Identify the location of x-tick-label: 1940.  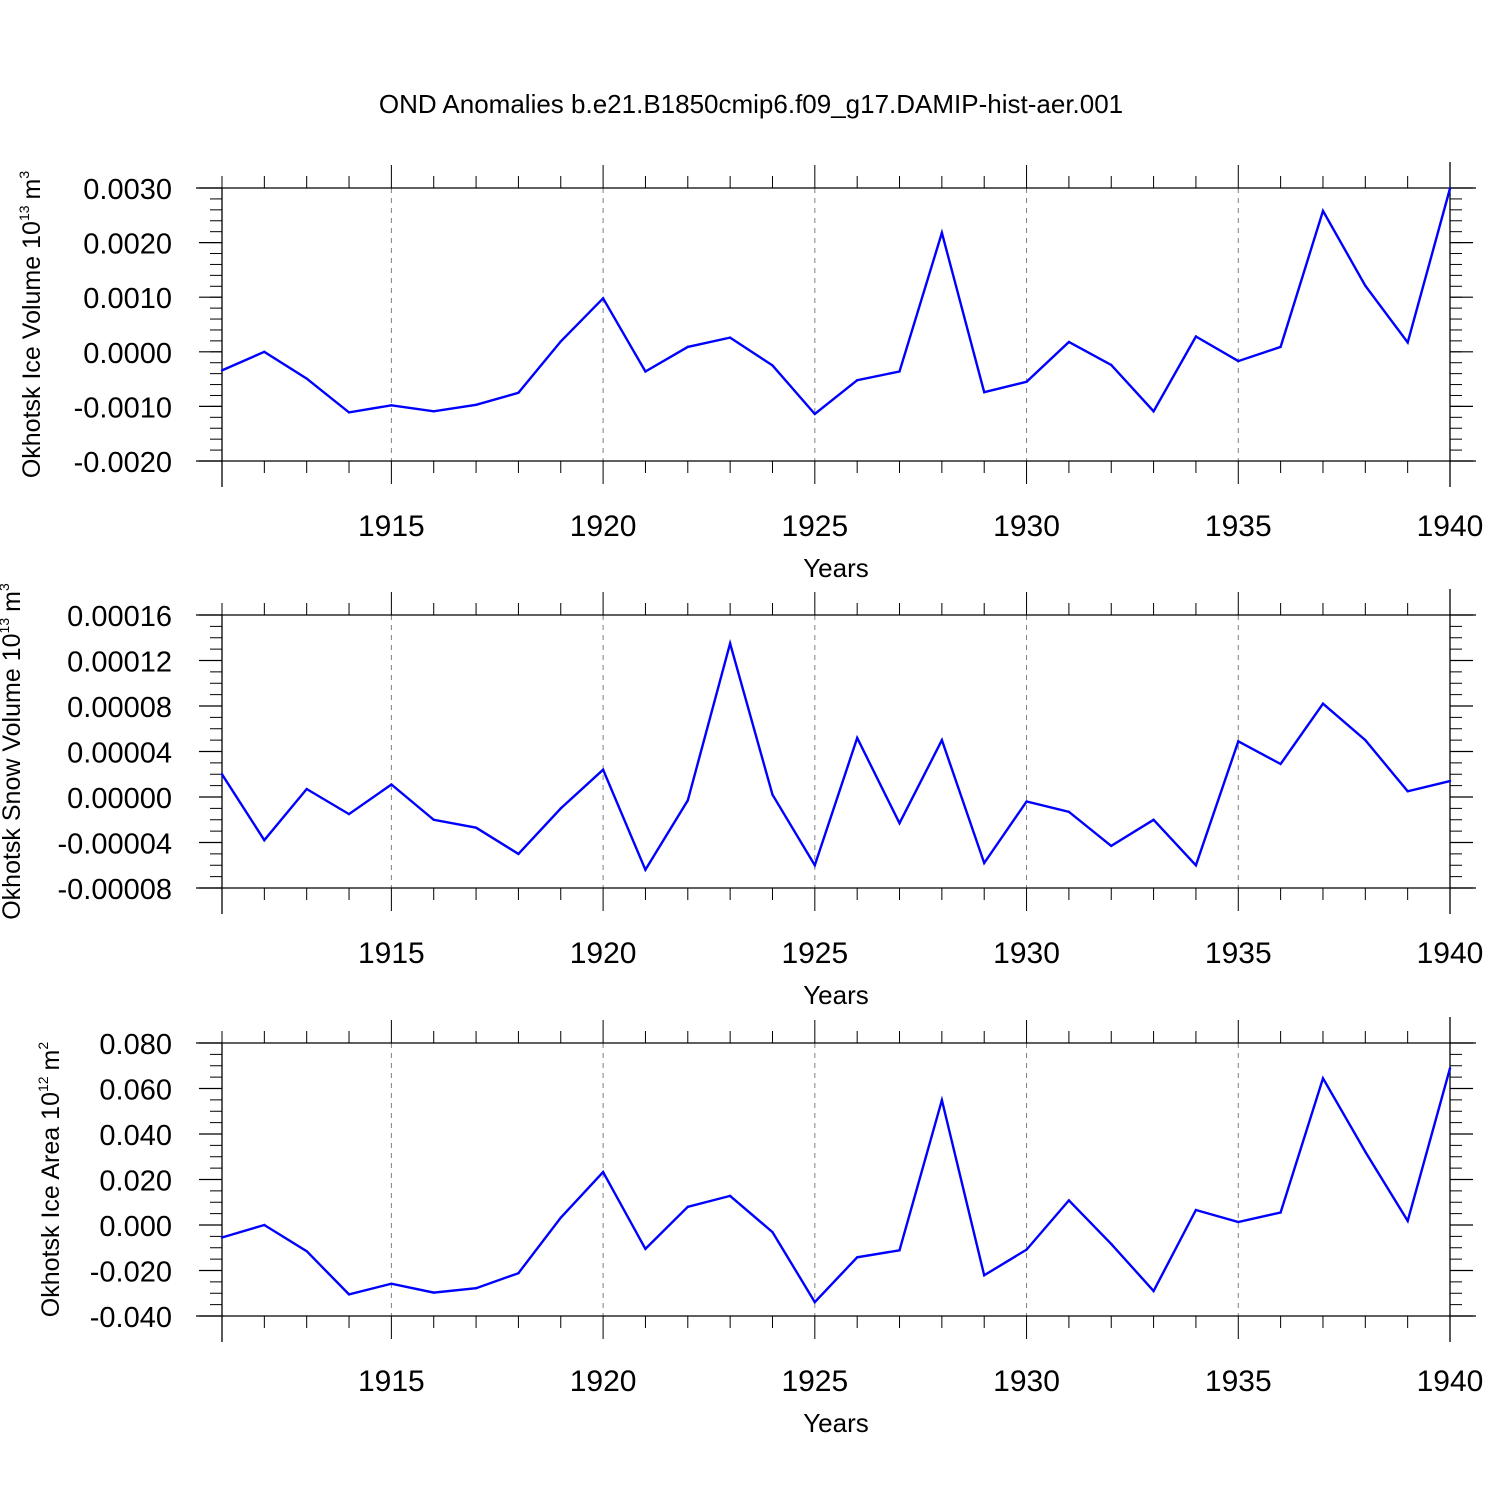
(1450, 953).